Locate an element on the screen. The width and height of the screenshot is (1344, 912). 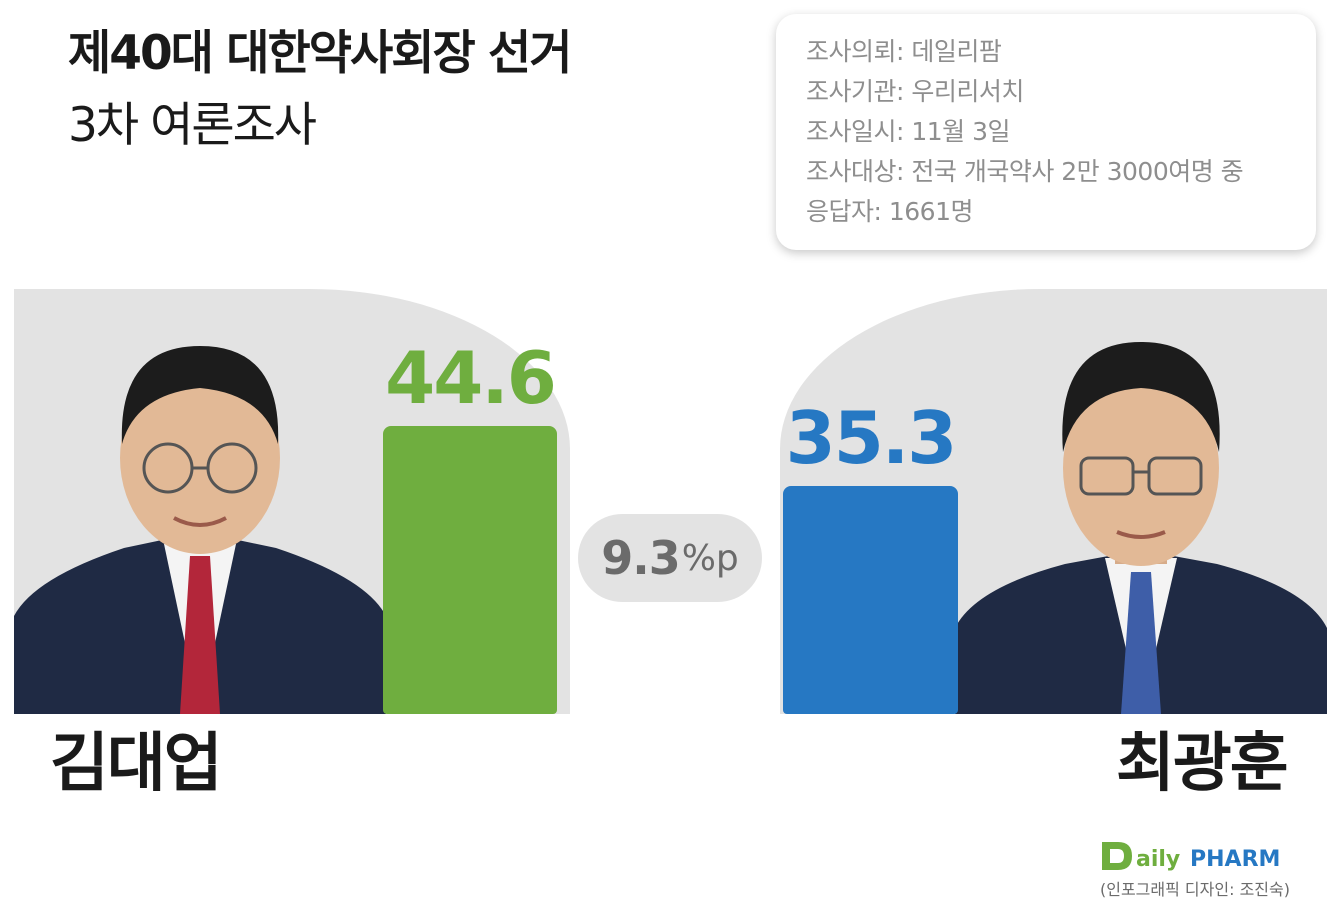
candidate-name-left: 김대업 is located at coordinates (136, 764).